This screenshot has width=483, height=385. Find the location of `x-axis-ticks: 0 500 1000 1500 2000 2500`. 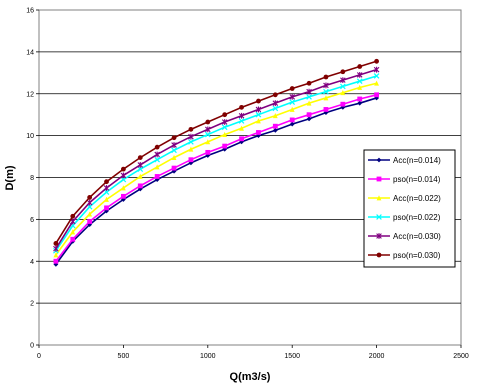

x-axis-ticks: 0 500 1000 1500 2000 2500 is located at coordinates (253, 352).